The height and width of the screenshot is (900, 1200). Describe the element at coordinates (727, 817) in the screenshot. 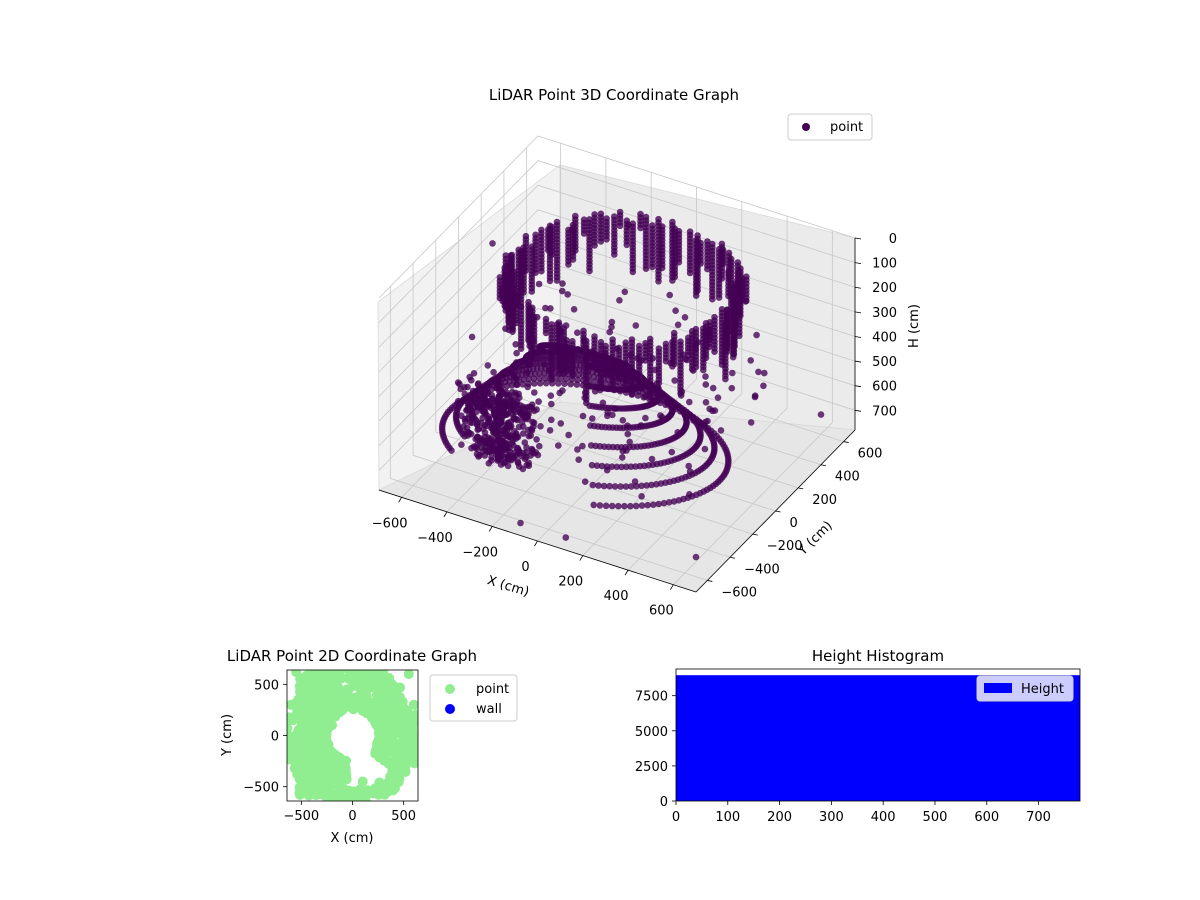

I see `x-tick-label-hist: 100` at that location.